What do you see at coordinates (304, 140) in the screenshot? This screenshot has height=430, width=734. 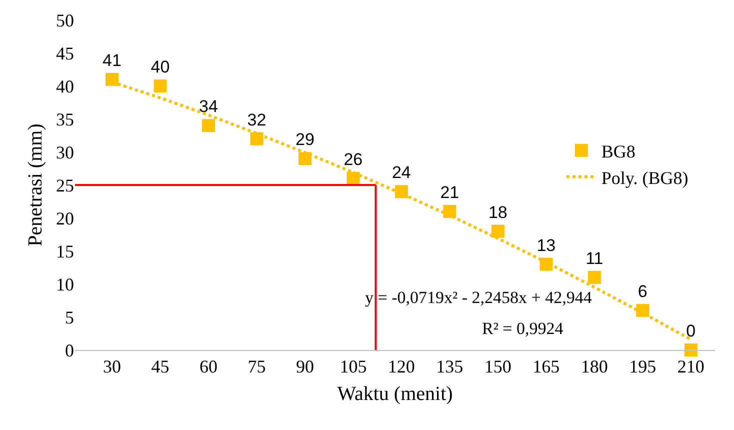 I see `data-label: 29` at bounding box center [304, 140].